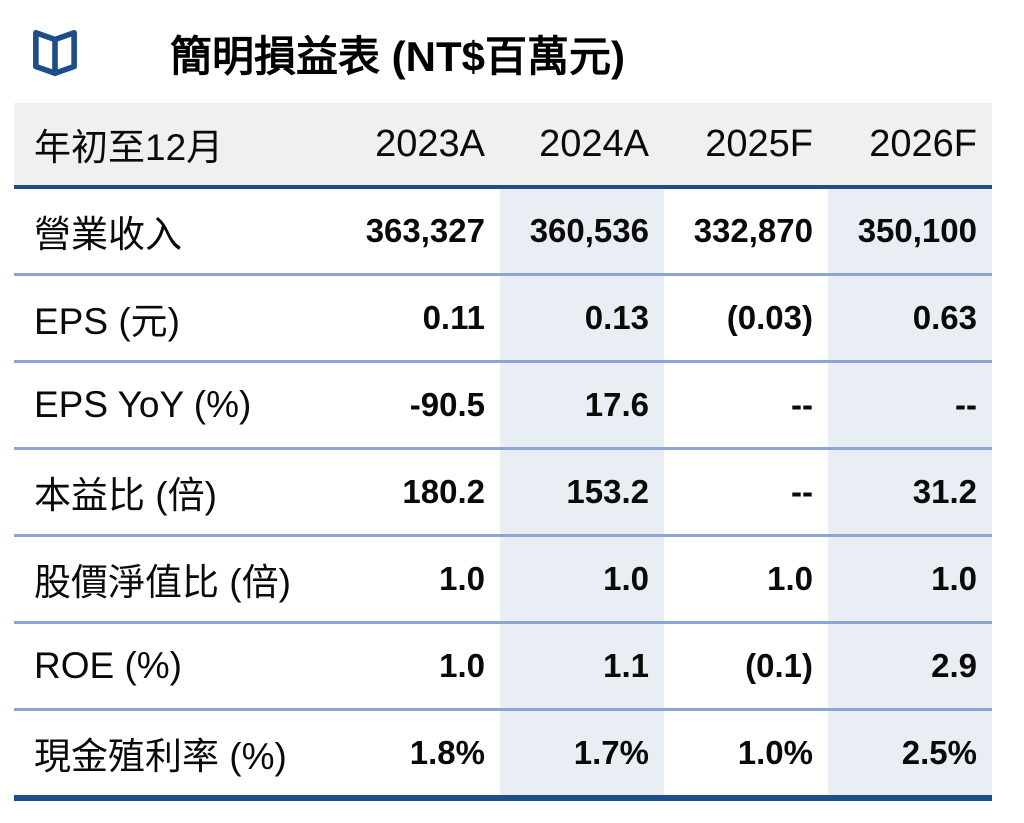 The height and width of the screenshot is (823, 1024). What do you see at coordinates (775, 752) in the screenshot?
I see `cell-value: 1.0%` at bounding box center [775, 752].